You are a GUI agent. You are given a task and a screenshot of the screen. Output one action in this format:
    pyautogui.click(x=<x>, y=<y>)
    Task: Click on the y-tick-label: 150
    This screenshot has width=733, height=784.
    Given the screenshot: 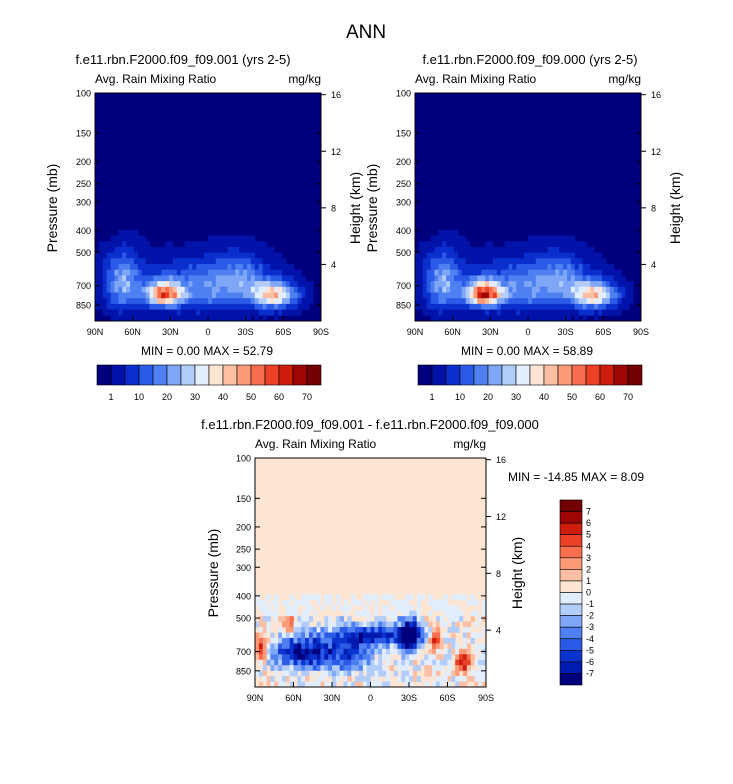 What is the action you would take?
    pyautogui.click(x=403, y=134)
    